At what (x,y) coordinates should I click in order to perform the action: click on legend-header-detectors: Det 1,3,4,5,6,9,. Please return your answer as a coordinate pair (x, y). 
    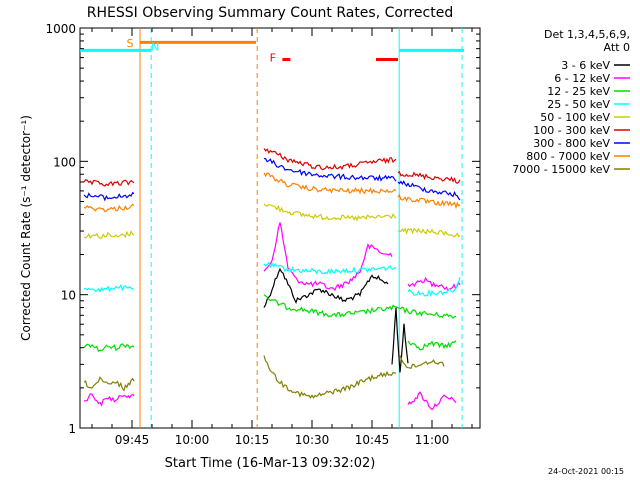
    Looking at the image, I should click on (587, 34).